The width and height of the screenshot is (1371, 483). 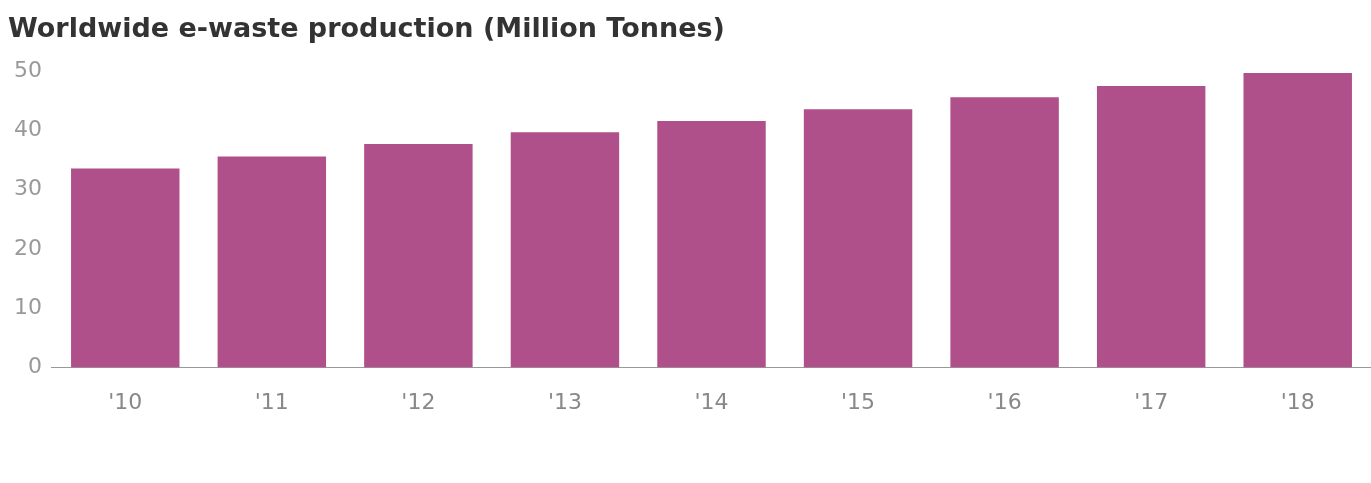 What do you see at coordinates (271, 401) in the screenshot?
I see `x-tick-label: '11` at bounding box center [271, 401].